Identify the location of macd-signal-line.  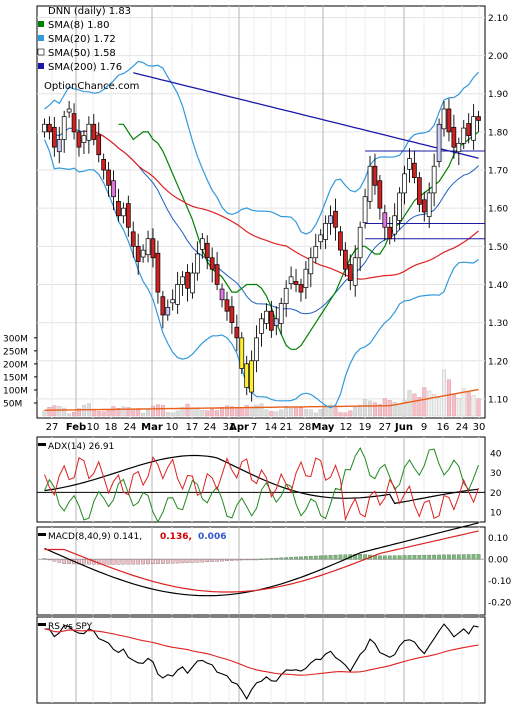
(261, 561).